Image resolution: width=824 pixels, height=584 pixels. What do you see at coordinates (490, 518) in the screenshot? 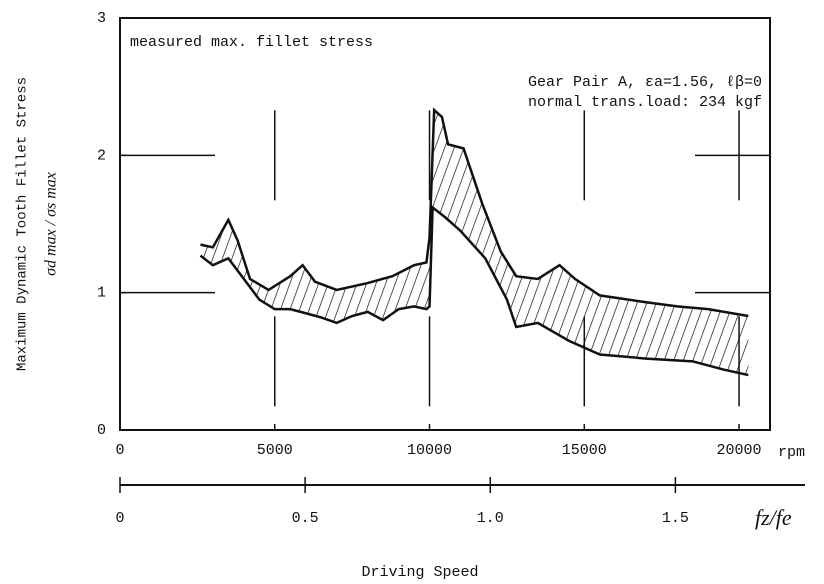
I see `x2-tick-label: 1.0` at bounding box center [490, 518].